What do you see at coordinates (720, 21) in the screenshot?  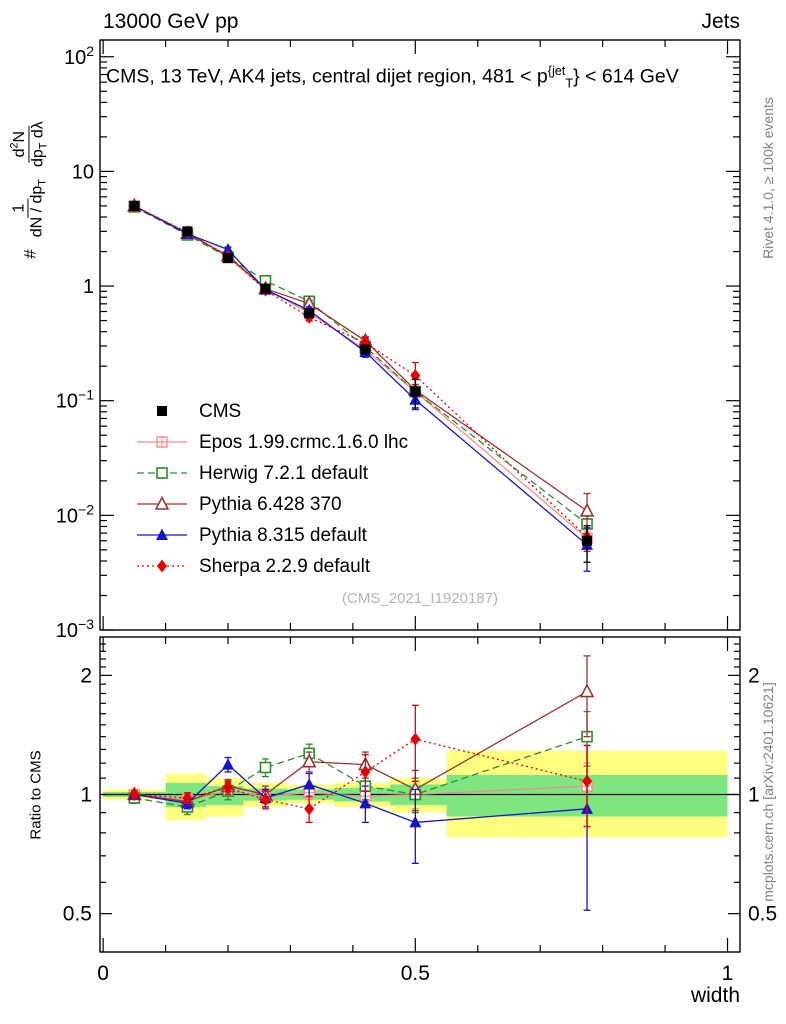 I see `process-label: Jets` at bounding box center [720, 21].